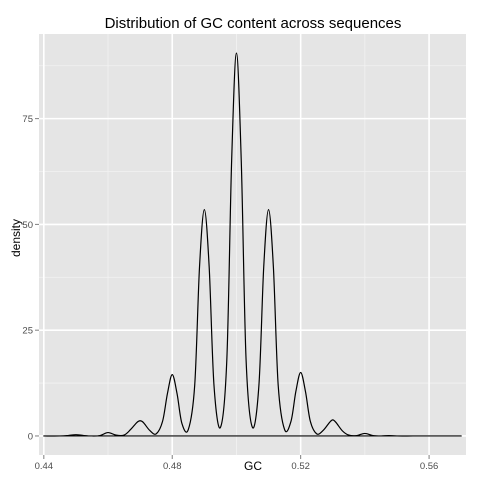  What do you see at coordinates (429, 466) in the screenshot?
I see `x-tick-label: 0.56` at bounding box center [429, 466].